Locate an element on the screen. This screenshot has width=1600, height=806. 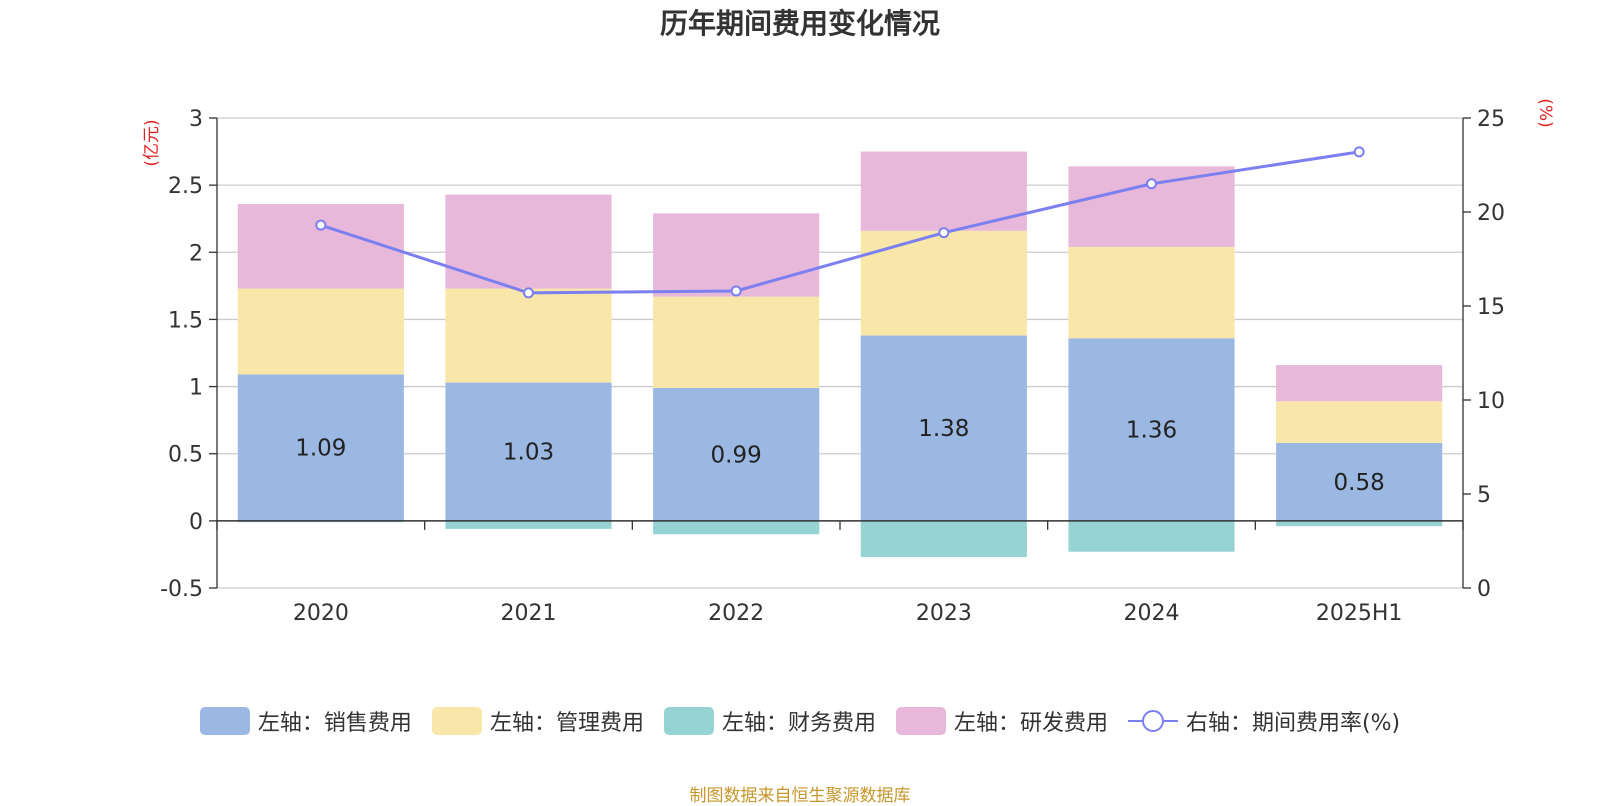
left-axis-unit: (亿元) is located at coordinates (152, 142).